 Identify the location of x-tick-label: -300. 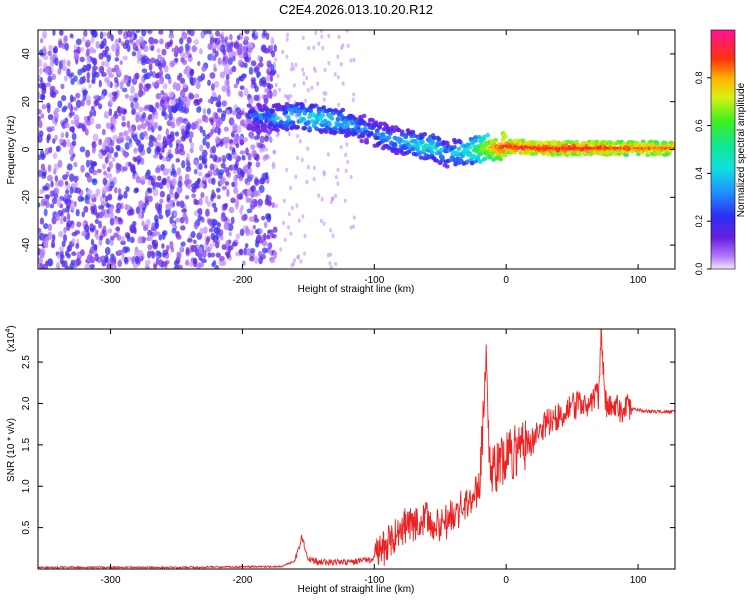
(111, 280).